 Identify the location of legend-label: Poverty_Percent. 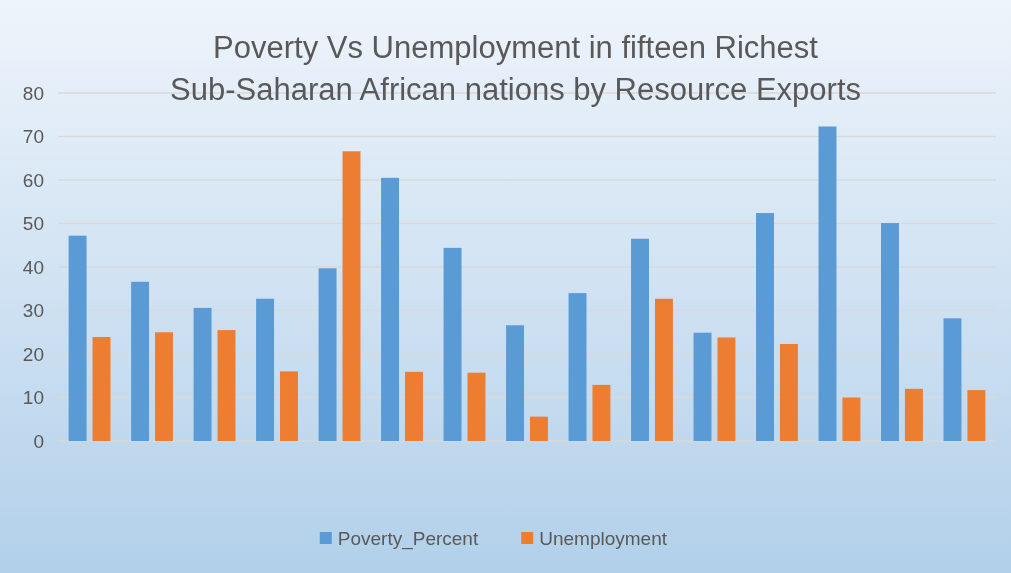
(408, 538).